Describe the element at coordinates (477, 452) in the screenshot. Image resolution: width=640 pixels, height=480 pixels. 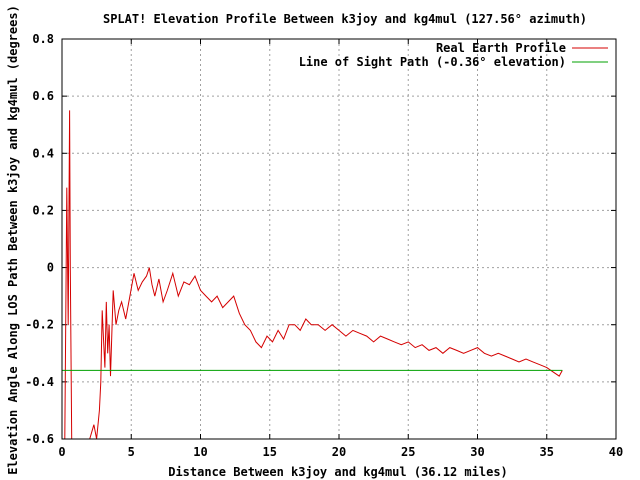
I see `x-tick-label: 30` at that location.